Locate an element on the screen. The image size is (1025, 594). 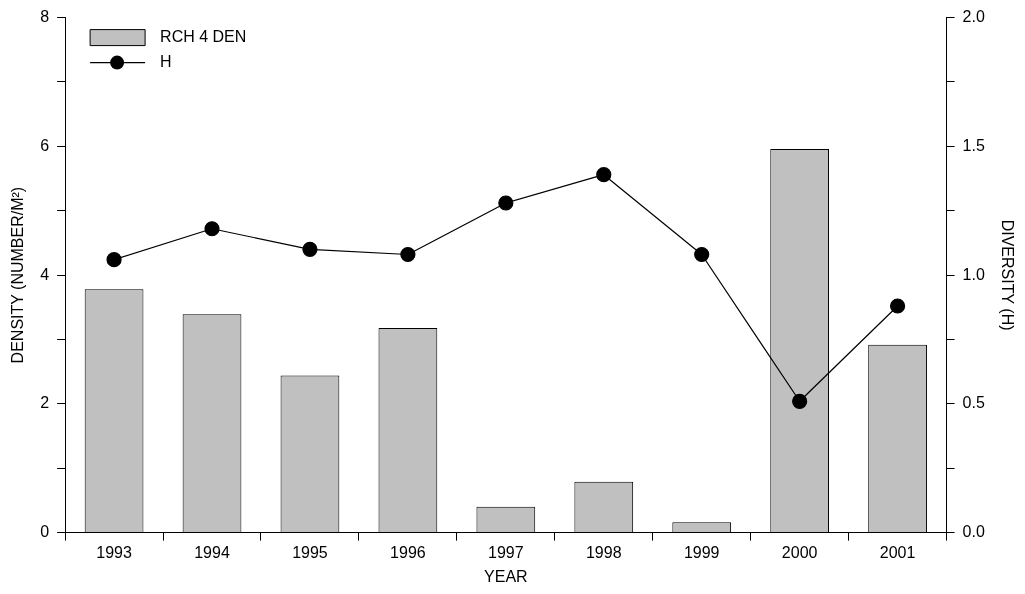
y2-axis-title: DIVERSITY (H) is located at coordinates (1007, 275).